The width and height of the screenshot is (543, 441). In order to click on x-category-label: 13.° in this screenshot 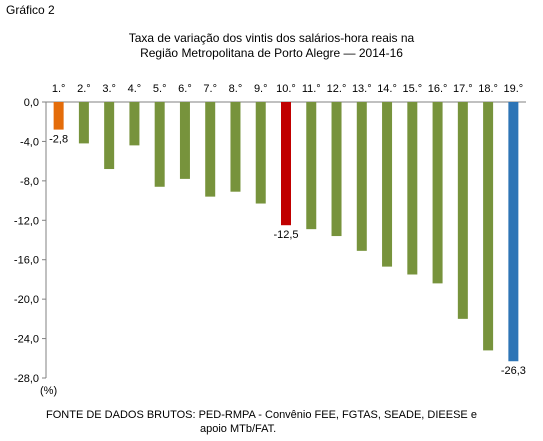, I will do `click(362, 89)`.